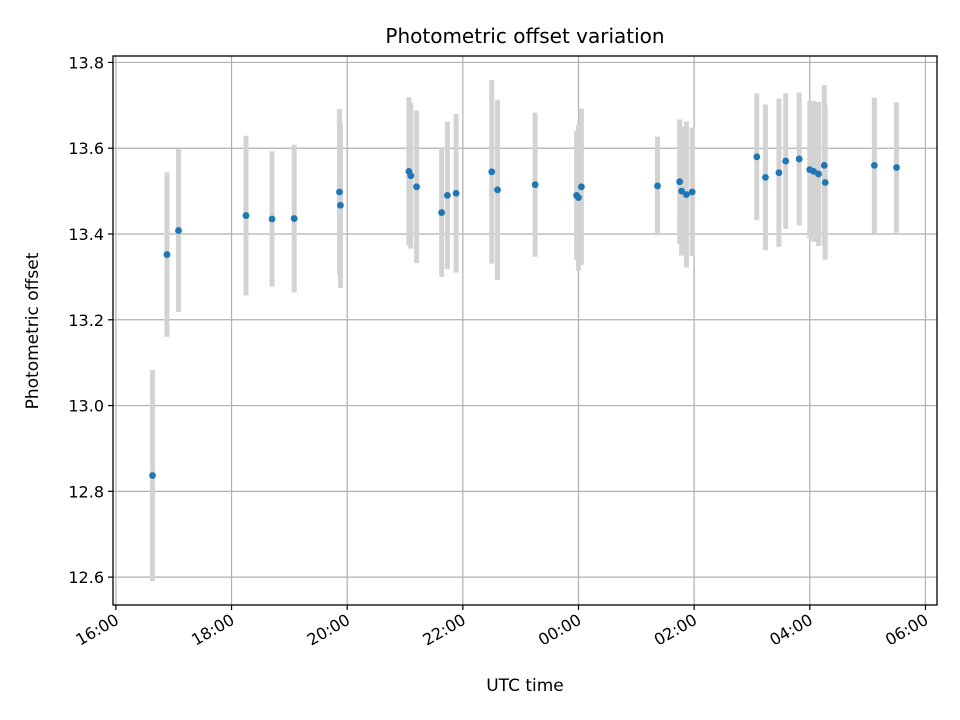 The width and height of the screenshot is (960, 720). What do you see at coordinates (86, 62) in the screenshot?
I see `y-tick-label: 13.8` at bounding box center [86, 62].